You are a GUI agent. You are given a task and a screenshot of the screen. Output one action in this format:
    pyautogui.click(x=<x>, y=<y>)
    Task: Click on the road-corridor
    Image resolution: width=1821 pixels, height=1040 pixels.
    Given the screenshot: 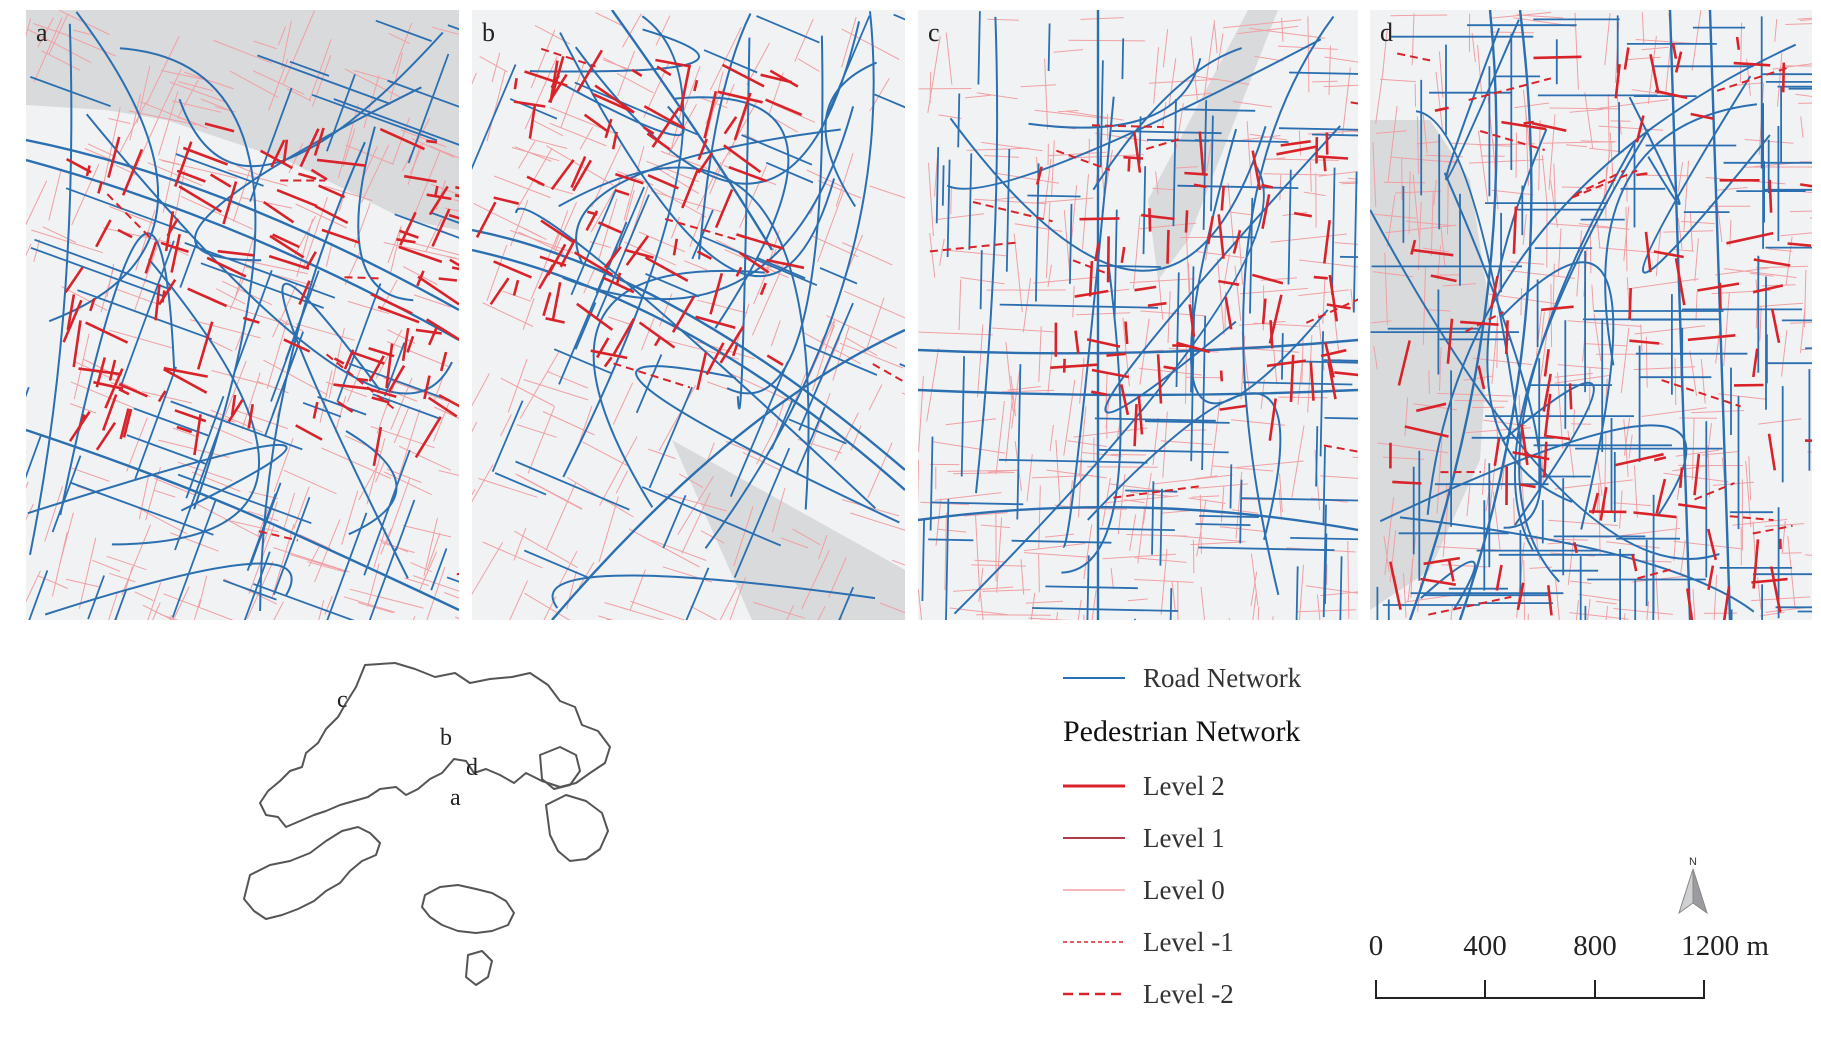 What is the action you would take?
    pyautogui.click(x=1720, y=315)
    